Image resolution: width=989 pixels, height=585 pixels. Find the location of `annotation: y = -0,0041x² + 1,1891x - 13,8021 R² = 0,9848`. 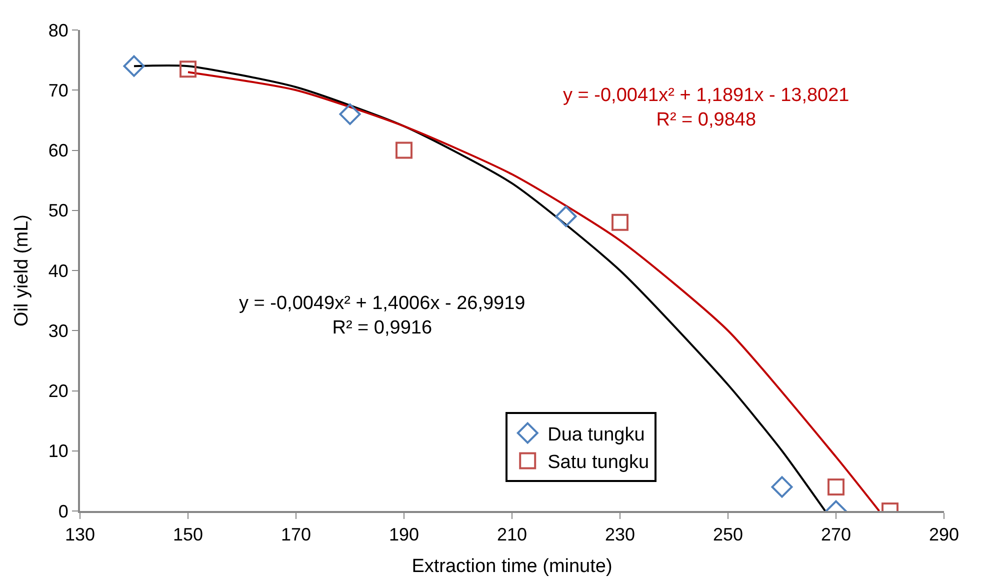

annotation: y = -0,0041x² + 1,1891x - 13,8021 R² = 0,9848 is located at coordinates (706, 108).